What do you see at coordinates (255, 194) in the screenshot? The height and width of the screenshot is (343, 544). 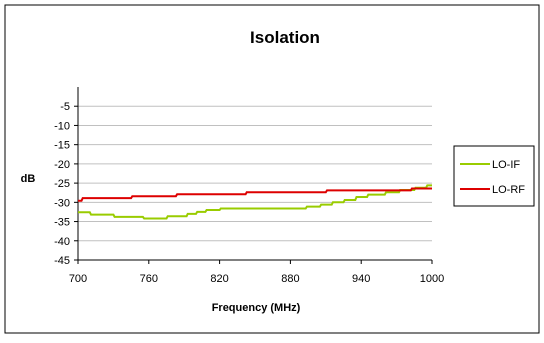 I see `series-line-lo-rf` at bounding box center [255, 194].